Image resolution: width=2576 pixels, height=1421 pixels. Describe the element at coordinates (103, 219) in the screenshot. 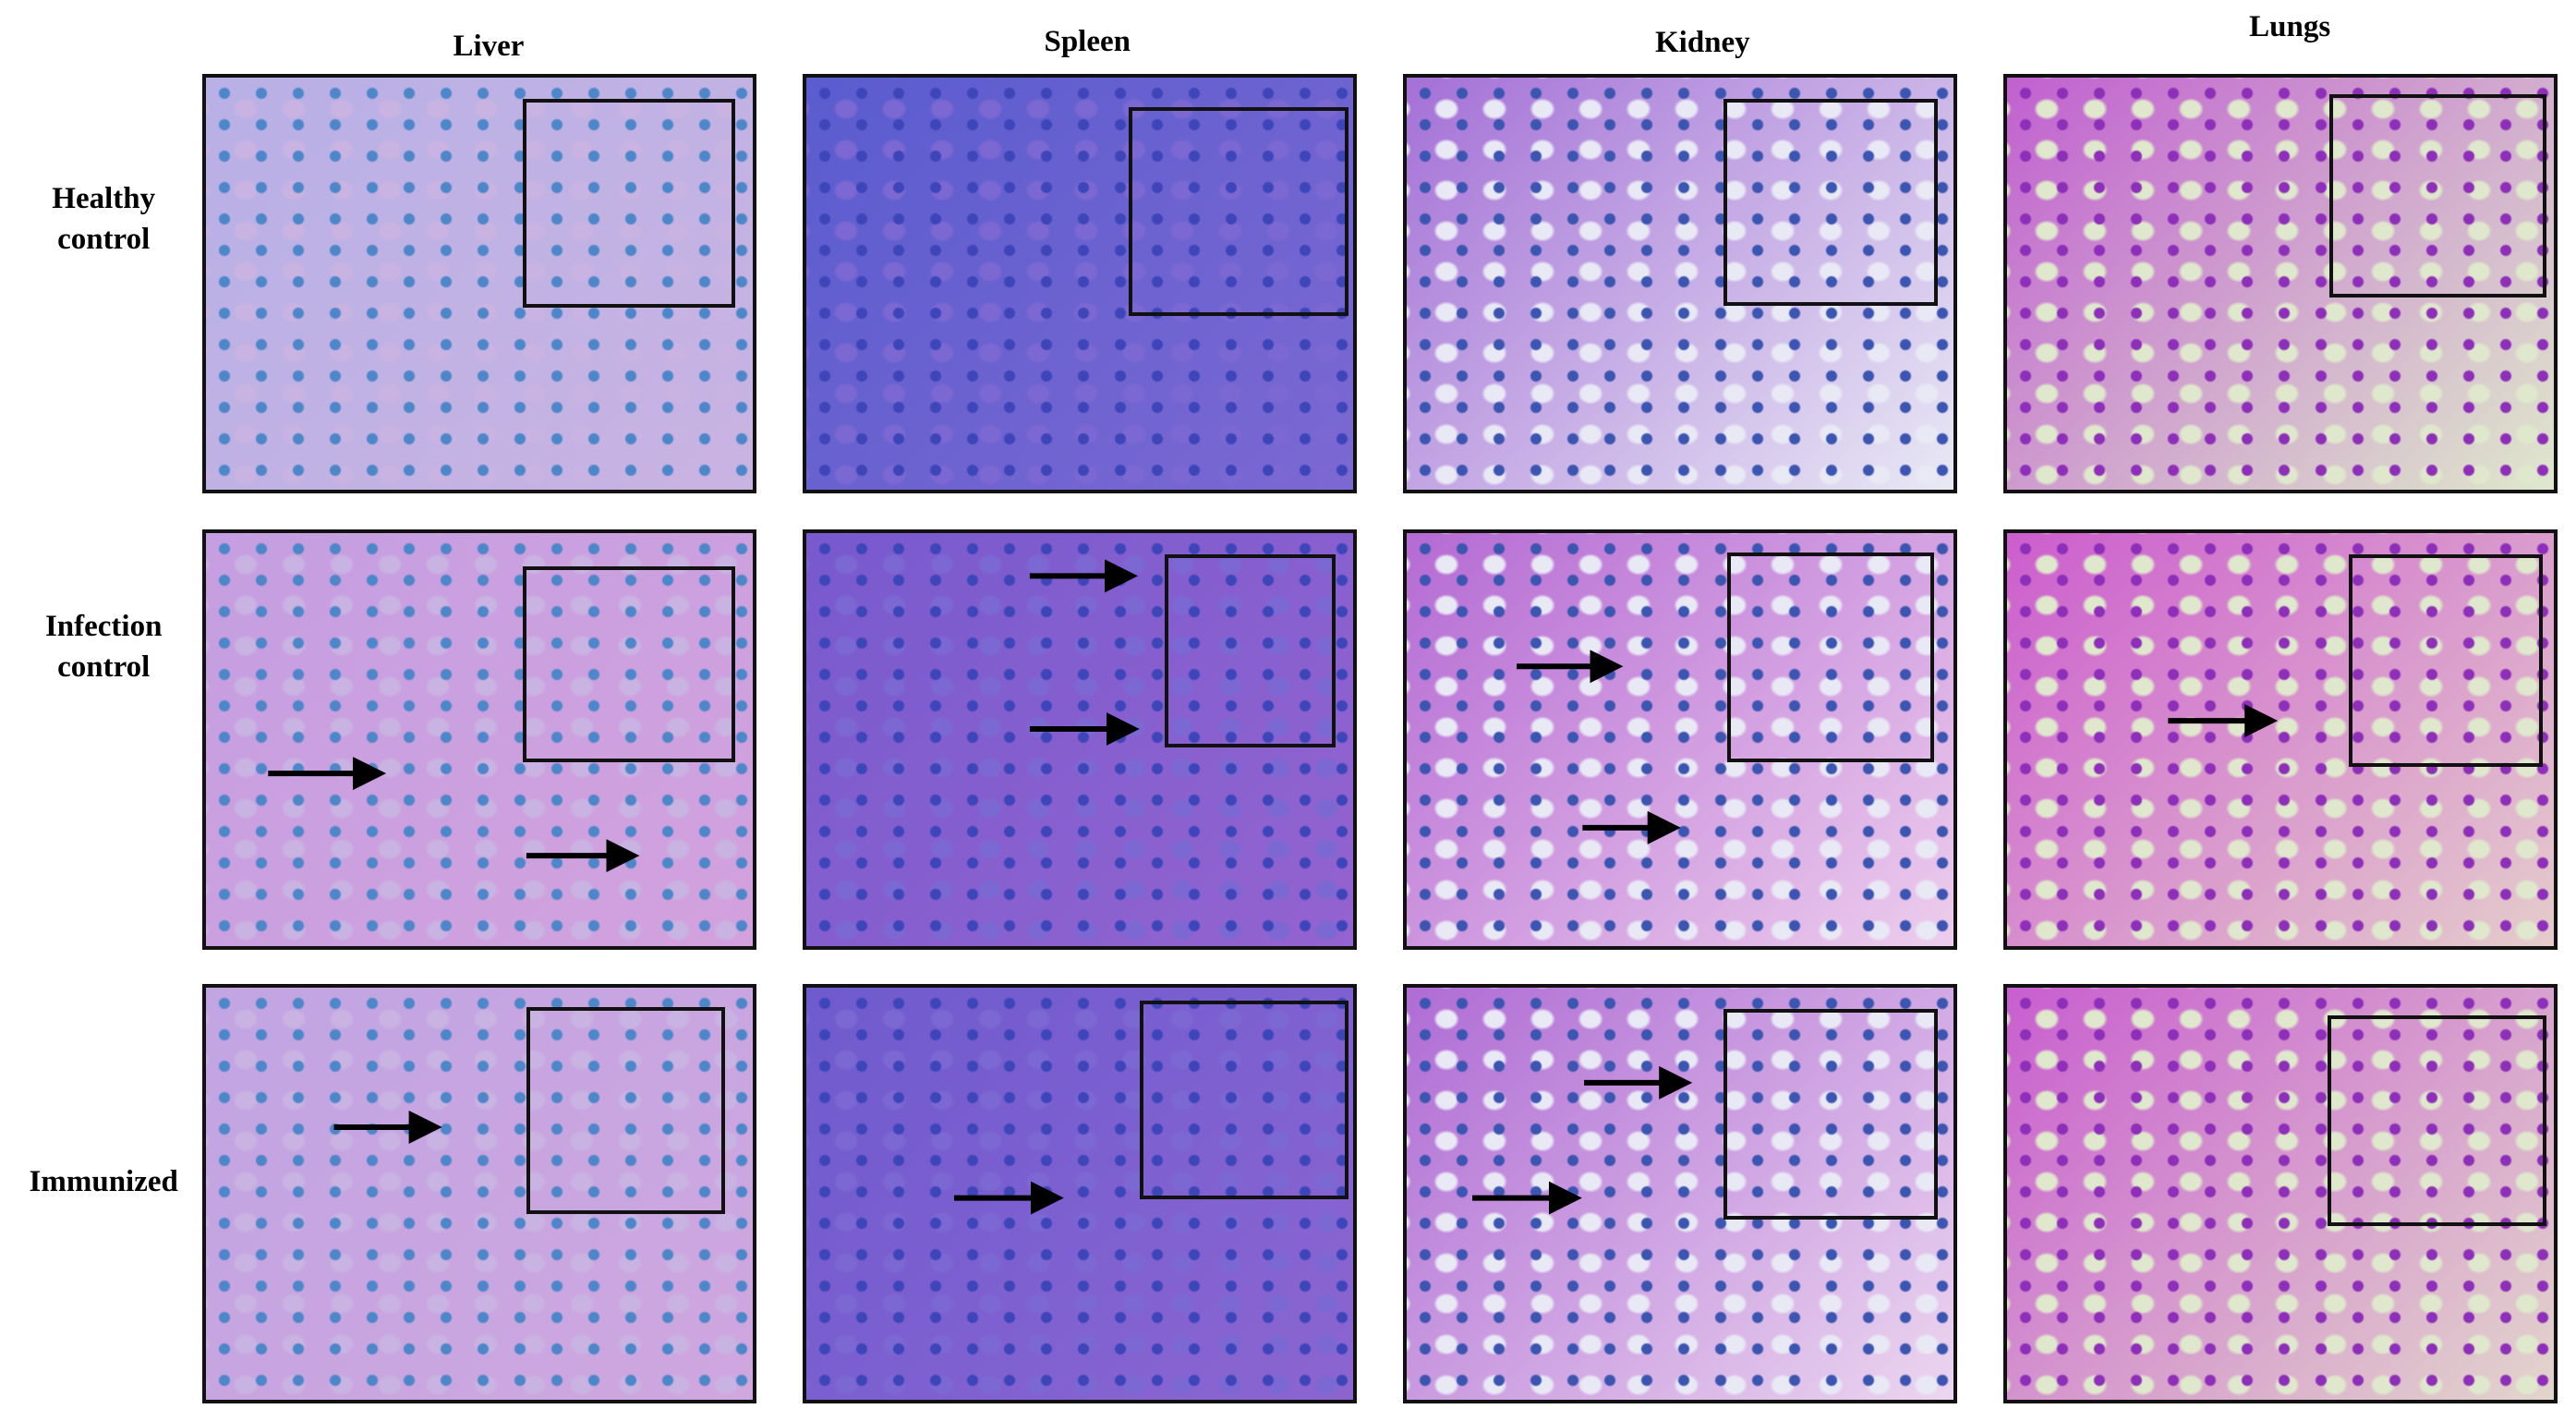

I see `row-label: Healthy control` at that location.